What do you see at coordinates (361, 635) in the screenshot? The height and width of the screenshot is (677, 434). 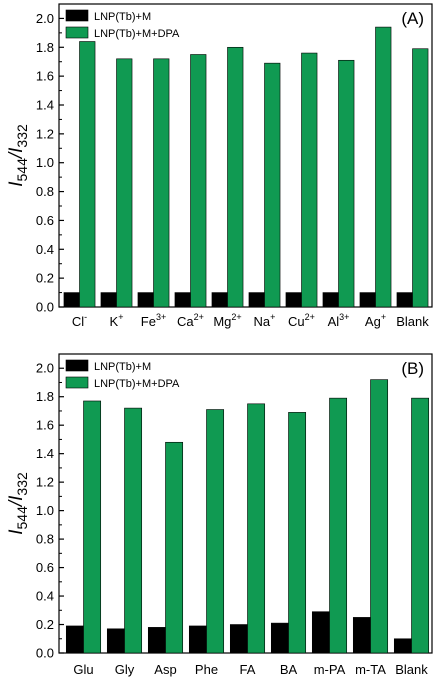 I see `bar-lnp-m-m-ta` at bounding box center [361, 635].